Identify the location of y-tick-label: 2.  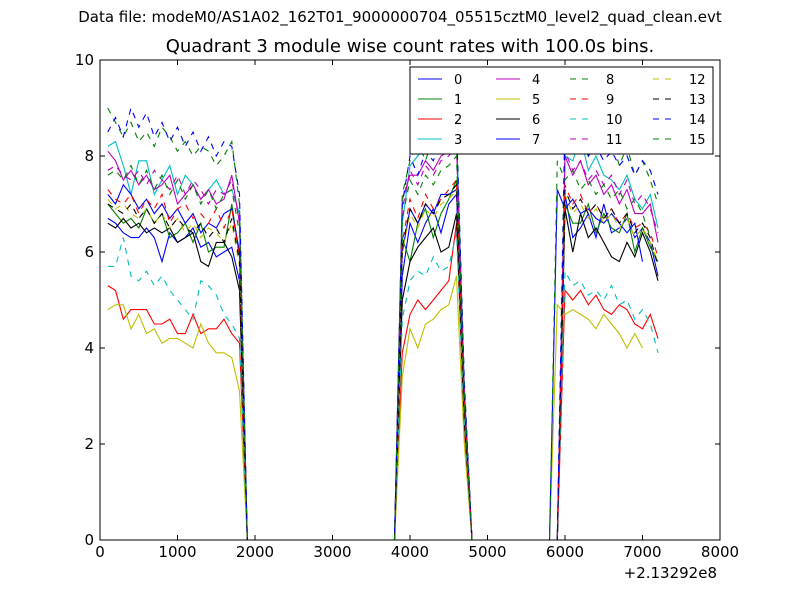
(89, 444).